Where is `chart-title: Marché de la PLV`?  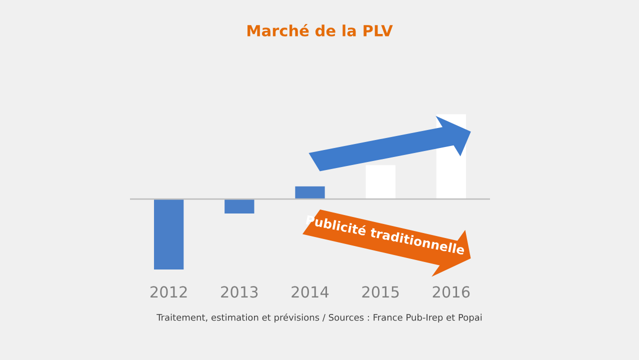 chart-title: Marché de la PLV is located at coordinates (320, 30).